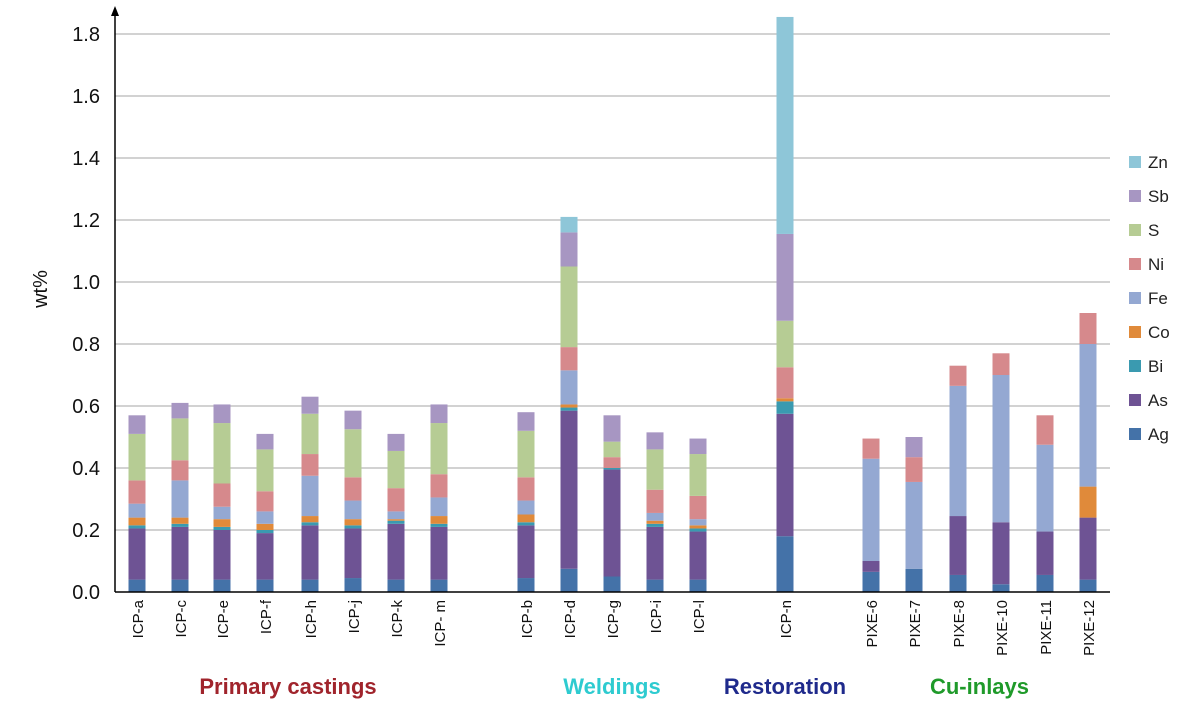 The height and width of the screenshot is (707, 1200). What do you see at coordinates (1002, 628) in the screenshot?
I see `x-tick-label: PIXE-10` at bounding box center [1002, 628].